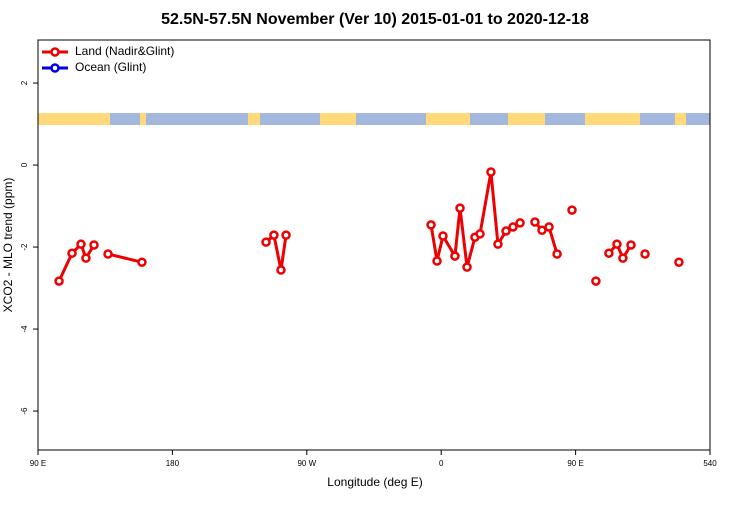 Image resolution: width=750 pixels, height=505 pixels. Describe the element at coordinates (173, 463) in the screenshot. I see `x-tick-label: 180` at that location.